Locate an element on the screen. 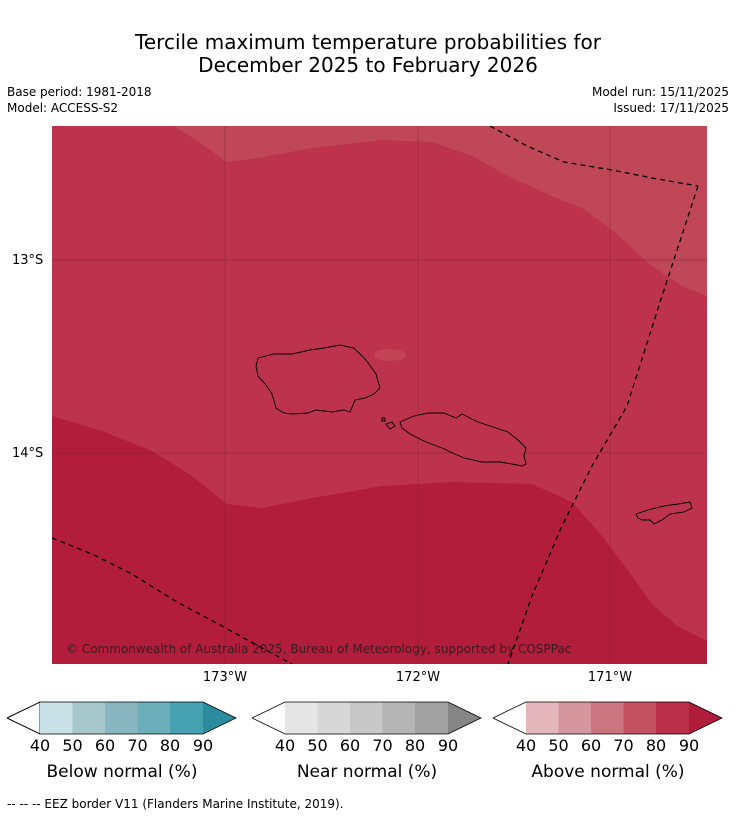 This screenshot has height=816, width=736. model-name: Model: ACCESS-S2 is located at coordinates (63, 108).